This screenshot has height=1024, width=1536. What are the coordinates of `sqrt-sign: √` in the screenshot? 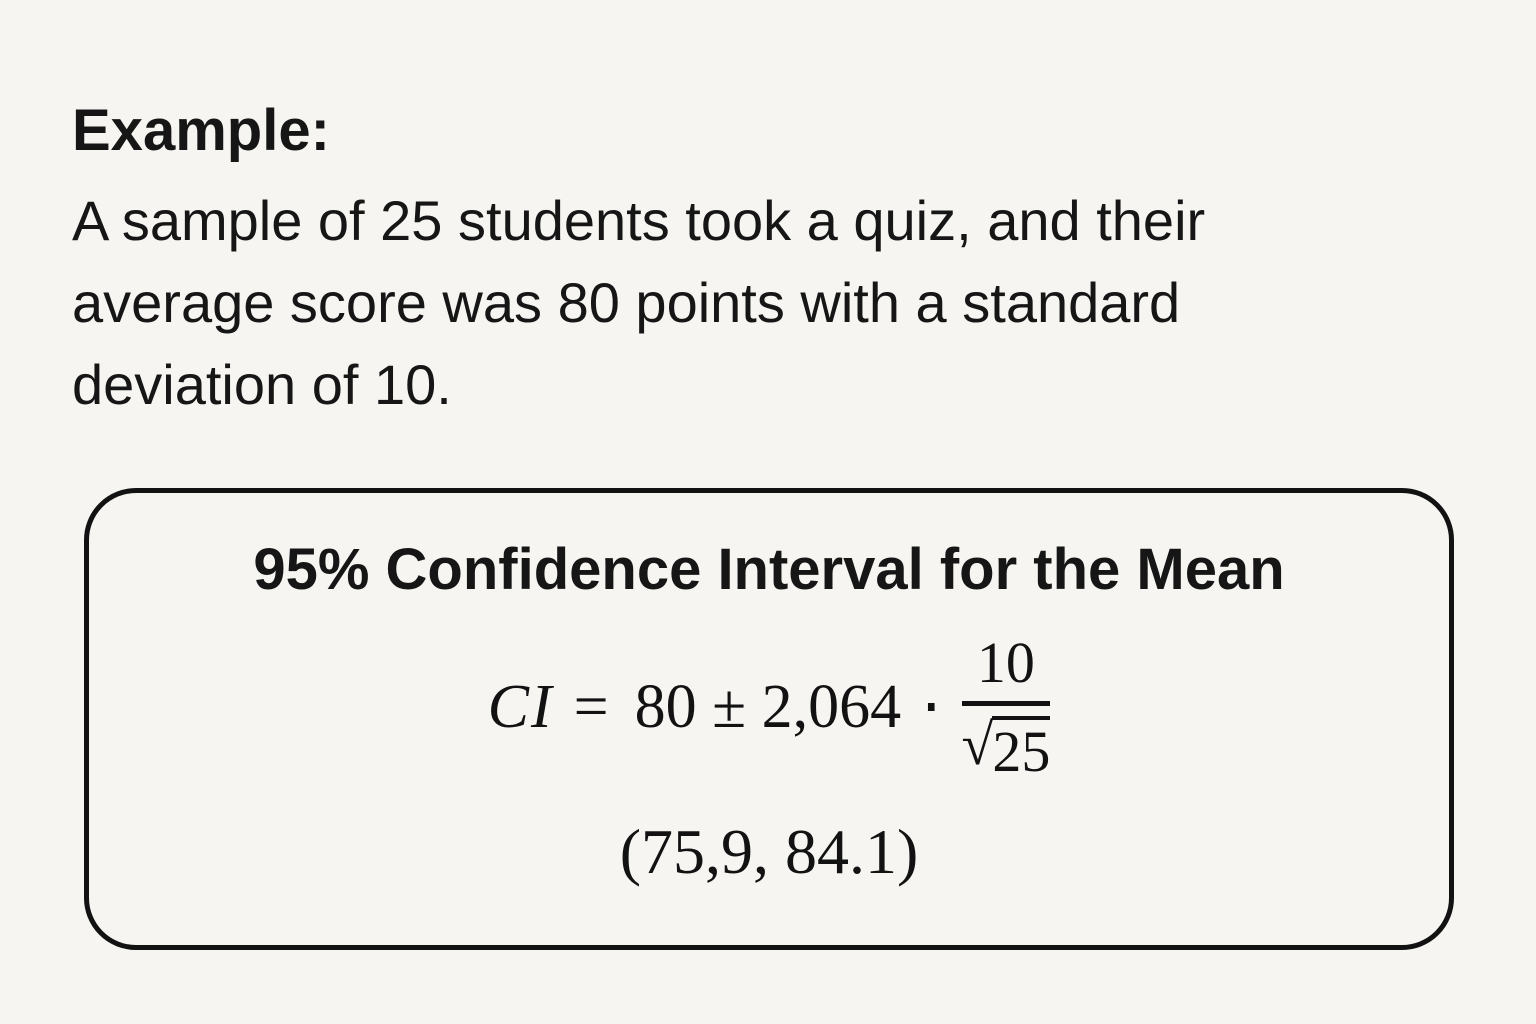 It's located at (977, 745).